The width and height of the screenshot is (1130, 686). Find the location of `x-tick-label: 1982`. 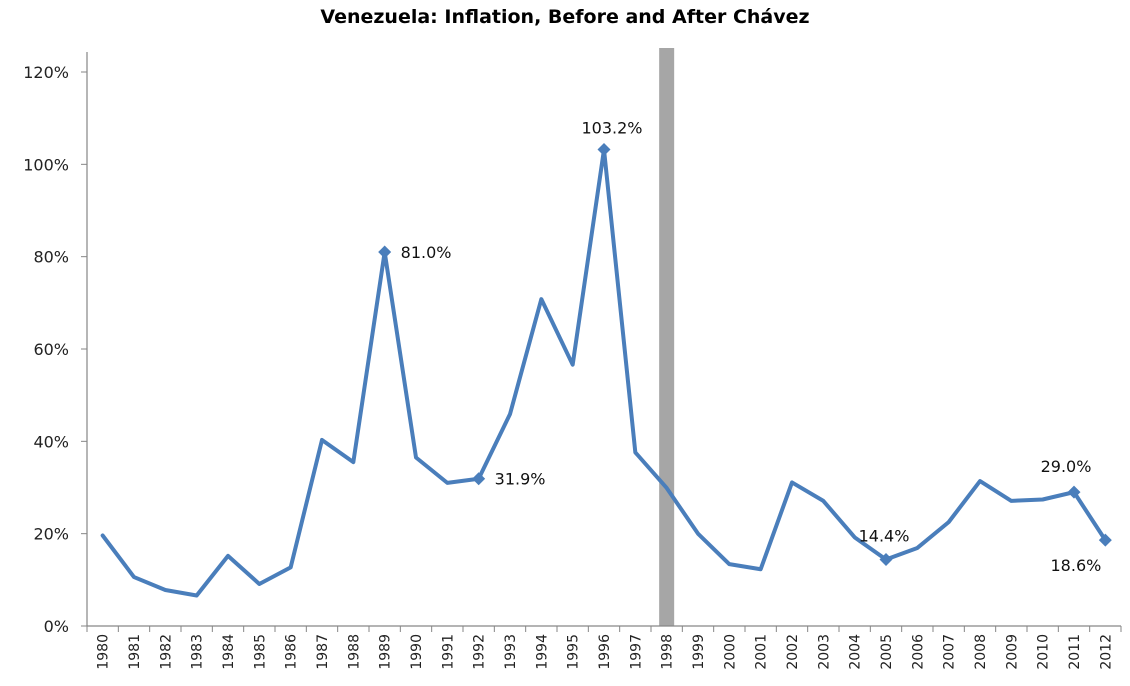

x-tick-label: 1982 is located at coordinates (166, 652).